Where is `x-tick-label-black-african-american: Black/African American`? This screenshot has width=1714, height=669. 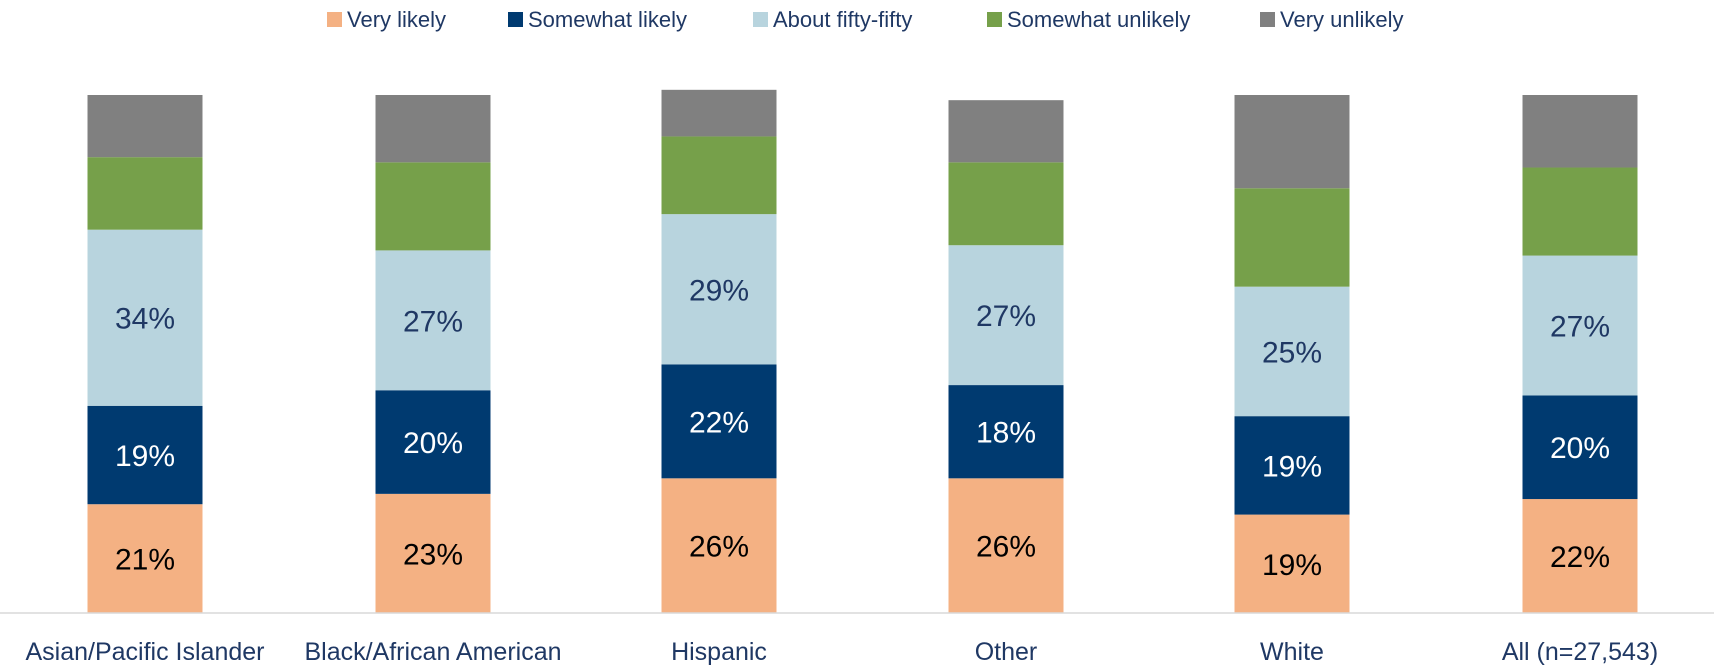
x-tick-label-black-african-american: Black/African American is located at coordinates (432, 652).